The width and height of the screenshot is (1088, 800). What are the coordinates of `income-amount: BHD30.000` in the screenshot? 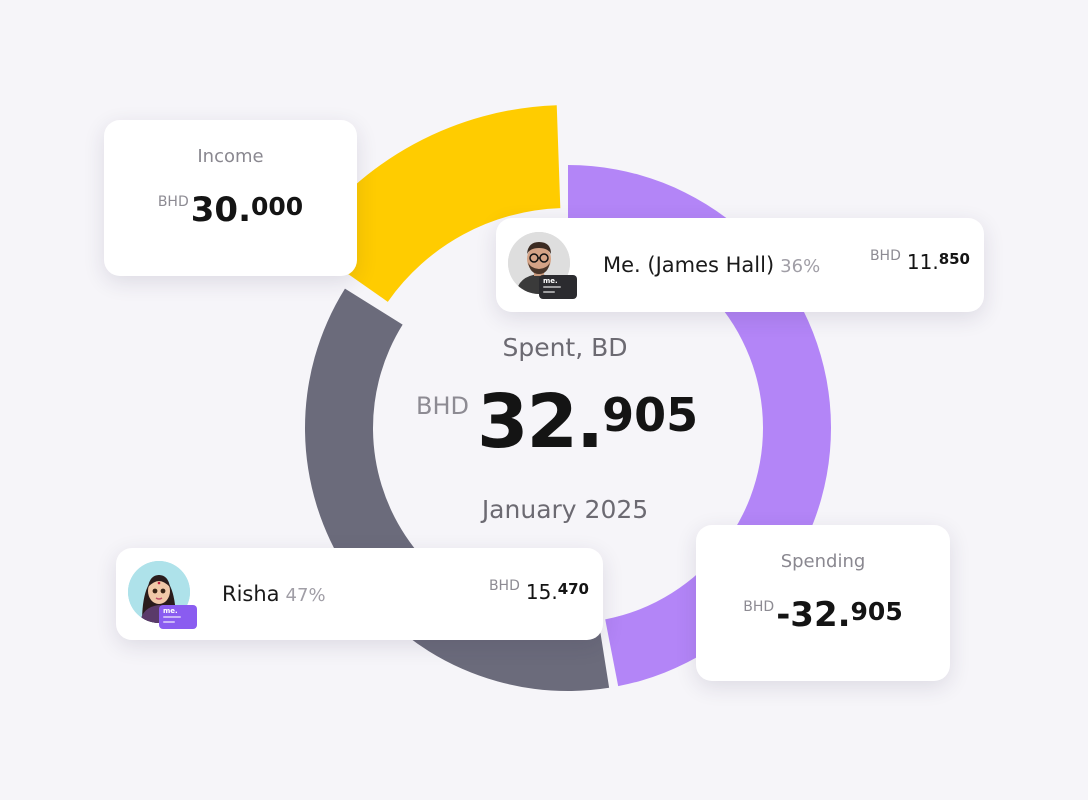 It's located at (230, 210).